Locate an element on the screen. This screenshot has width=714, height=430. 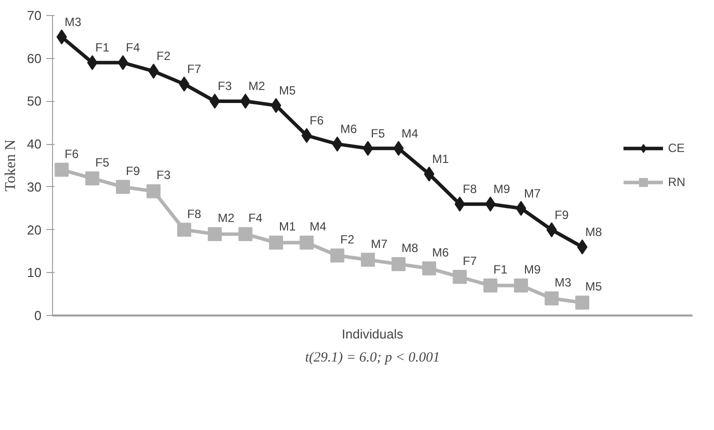
y-tick-label: 60 is located at coordinates (34, 58).